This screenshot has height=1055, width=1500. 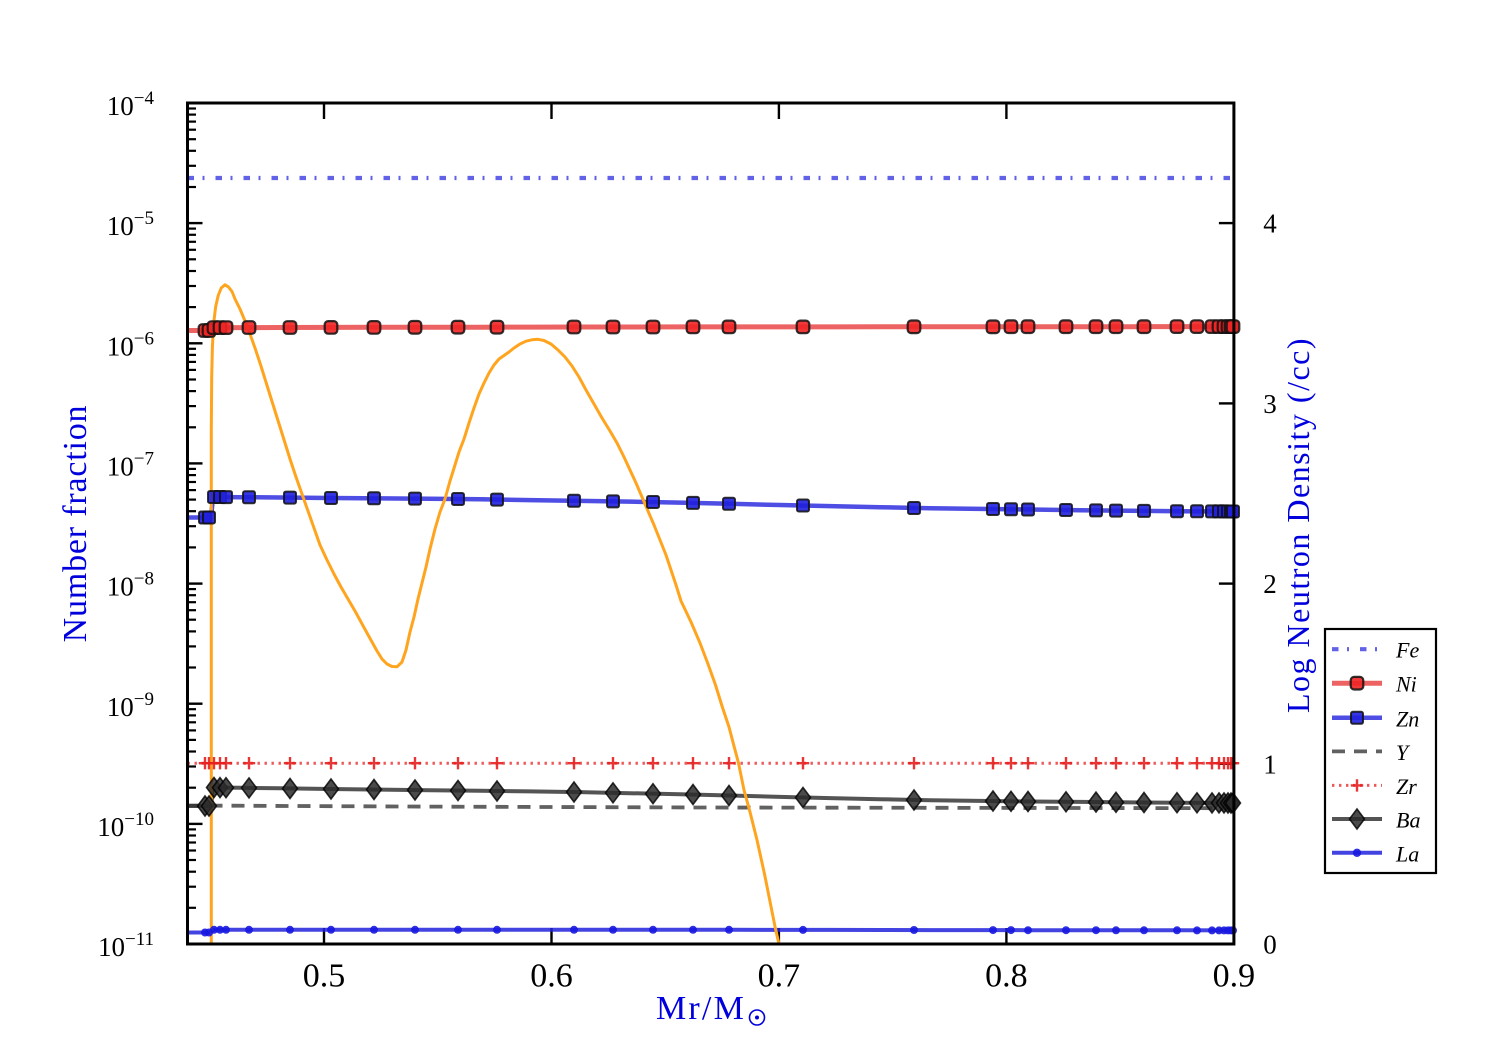 What do you see at coordinates (1270, 584) in the screenshot?
I see `svg-text: 2` at bounding box center [1270, 584].